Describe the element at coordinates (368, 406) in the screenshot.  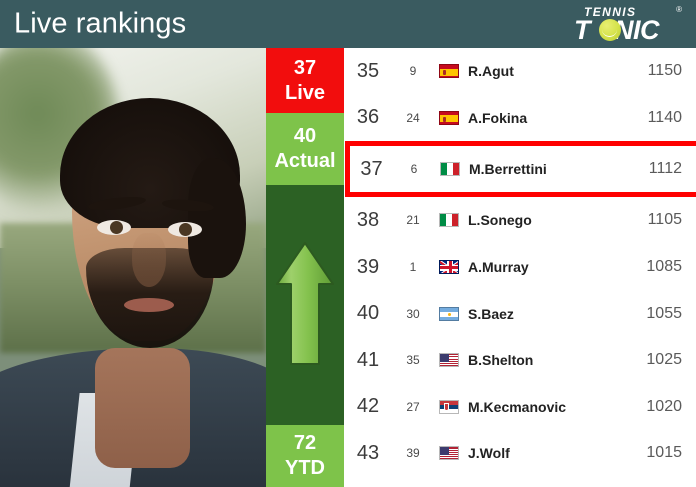
I see `cell-live-rank: 42` at that location.